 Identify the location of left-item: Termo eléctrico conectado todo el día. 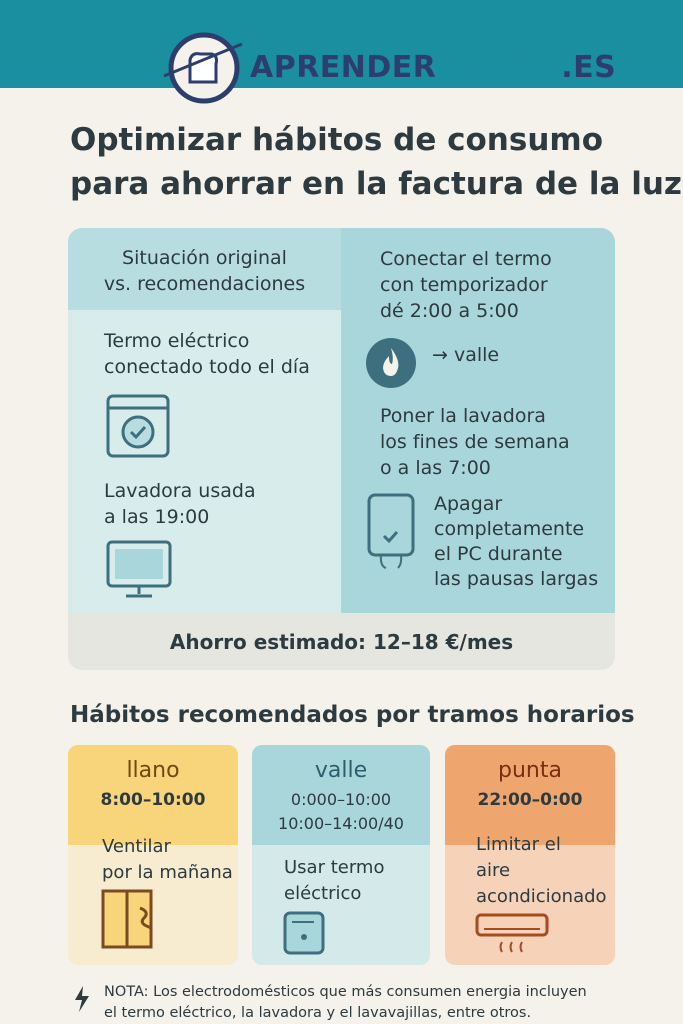
(207, 354).